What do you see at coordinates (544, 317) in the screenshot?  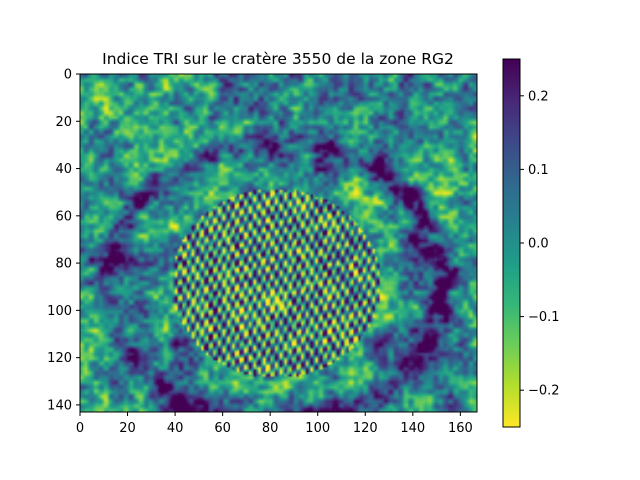 I see `colorbar-tick-label: −0.1` at bounding box center [544, 317].